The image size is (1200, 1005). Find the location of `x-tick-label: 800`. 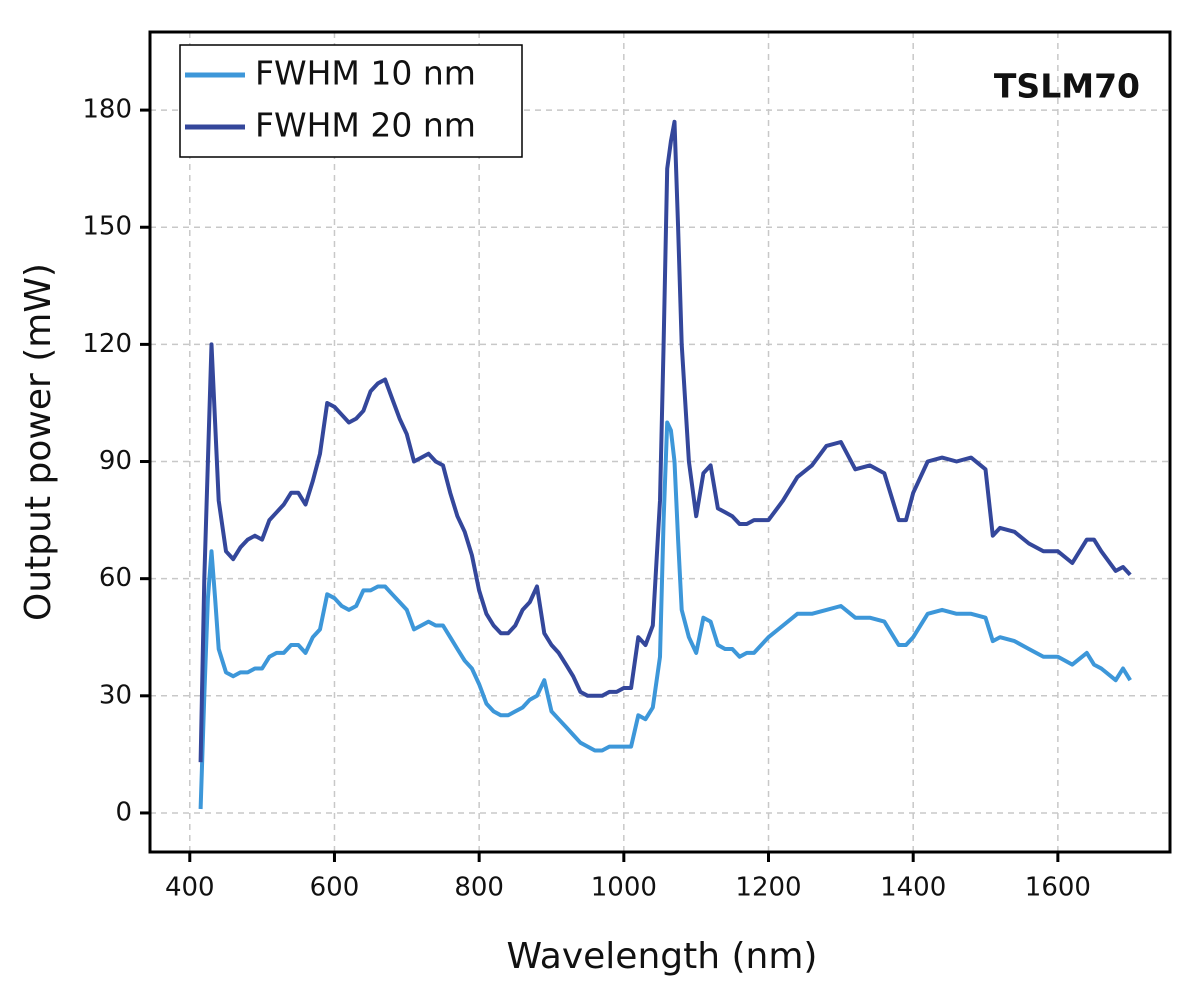

x-tick-label: 800 is located at coordinates (479, 888).